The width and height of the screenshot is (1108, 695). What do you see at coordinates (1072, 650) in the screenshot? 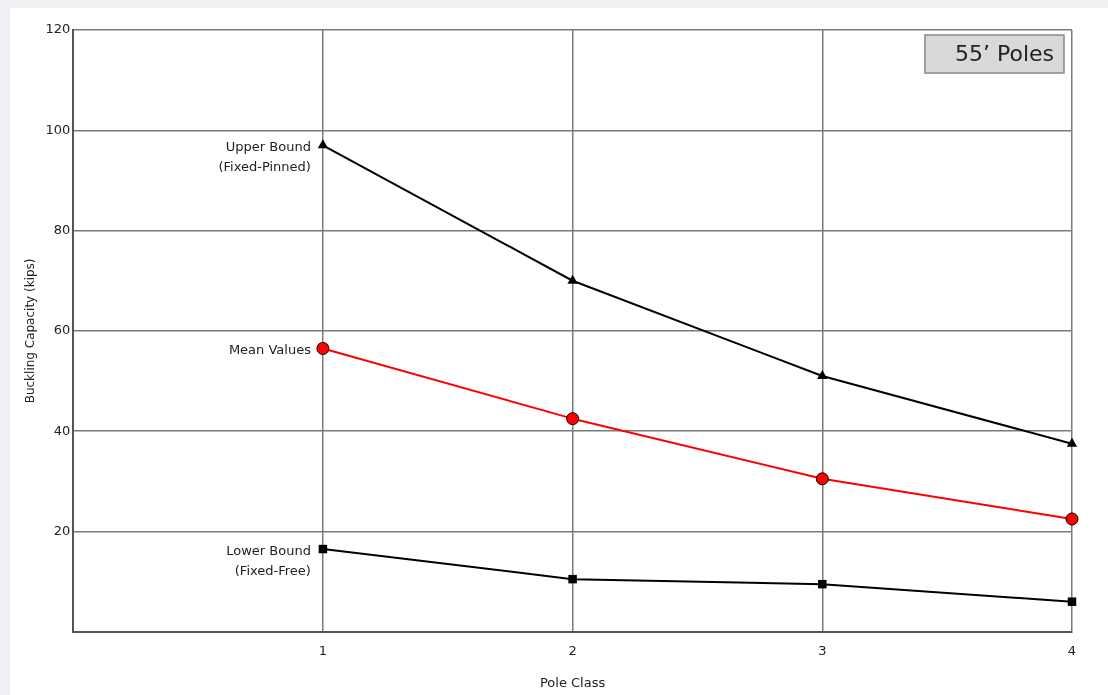
I see `x-tick-label: 4` at bounding box center [1072, 650].